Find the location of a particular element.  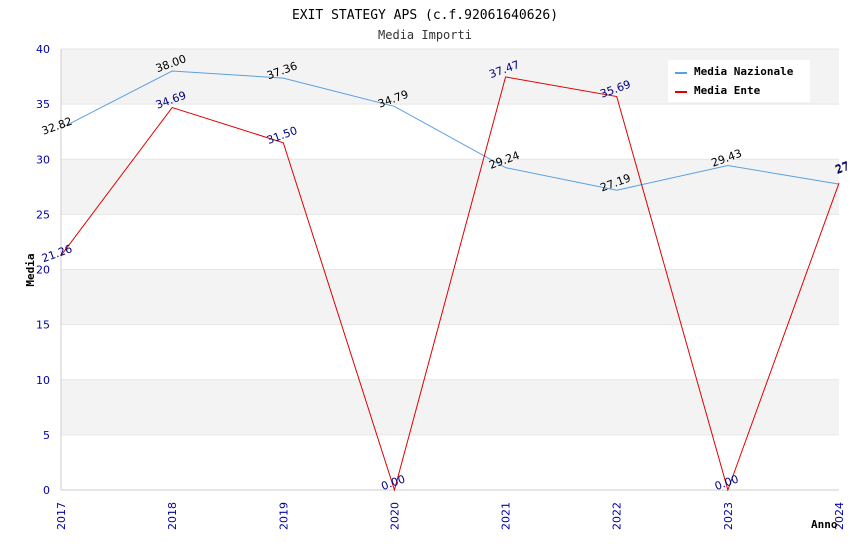

y-tick-label: 10 is located at coordinates (43, 380).